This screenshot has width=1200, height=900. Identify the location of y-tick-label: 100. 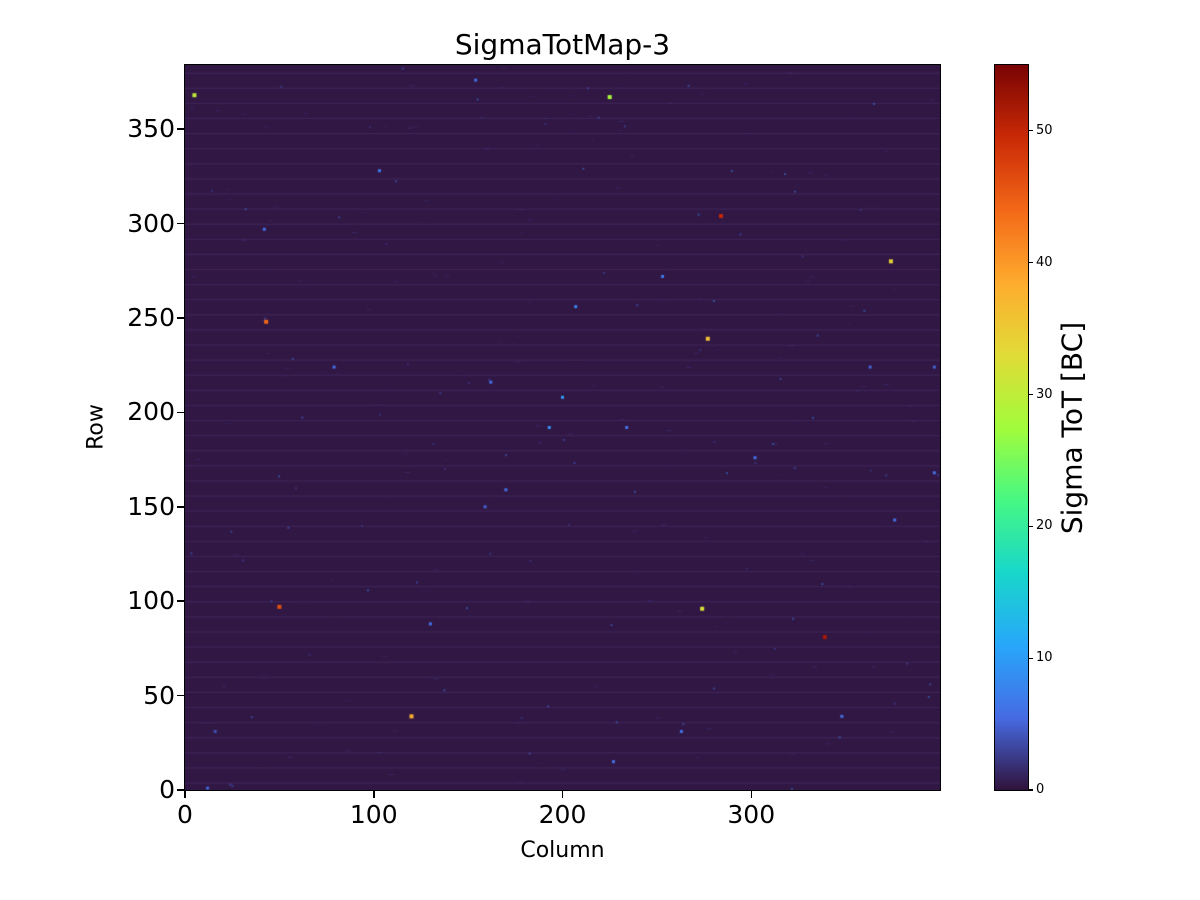
(151, 601).